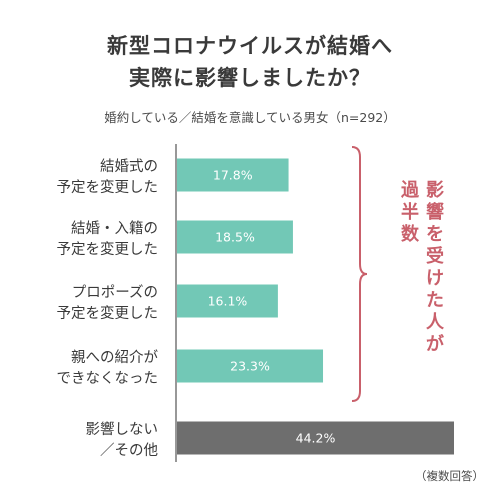  What do you see at coordinates (410, 190) in the screenshot?
I see `bracket-label-char: 過` at bounding box center [410, 190].